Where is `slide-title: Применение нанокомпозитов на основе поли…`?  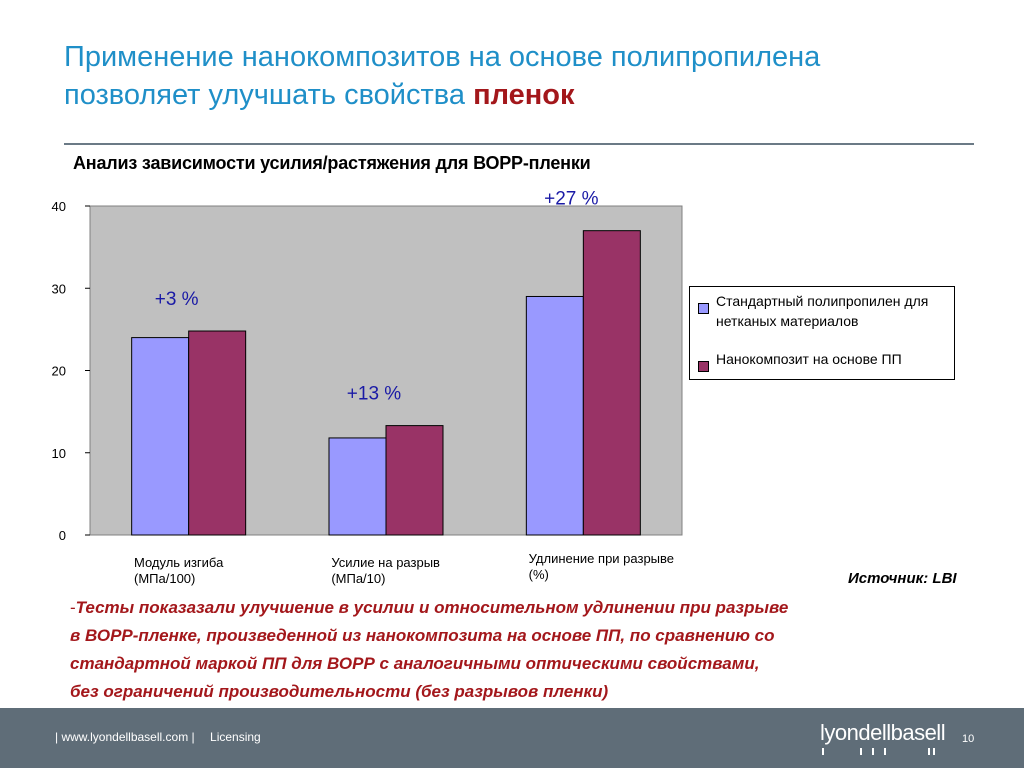
slide-title: Применение нанокомпозитов на основе поли… is located at coordinates (524, 76).